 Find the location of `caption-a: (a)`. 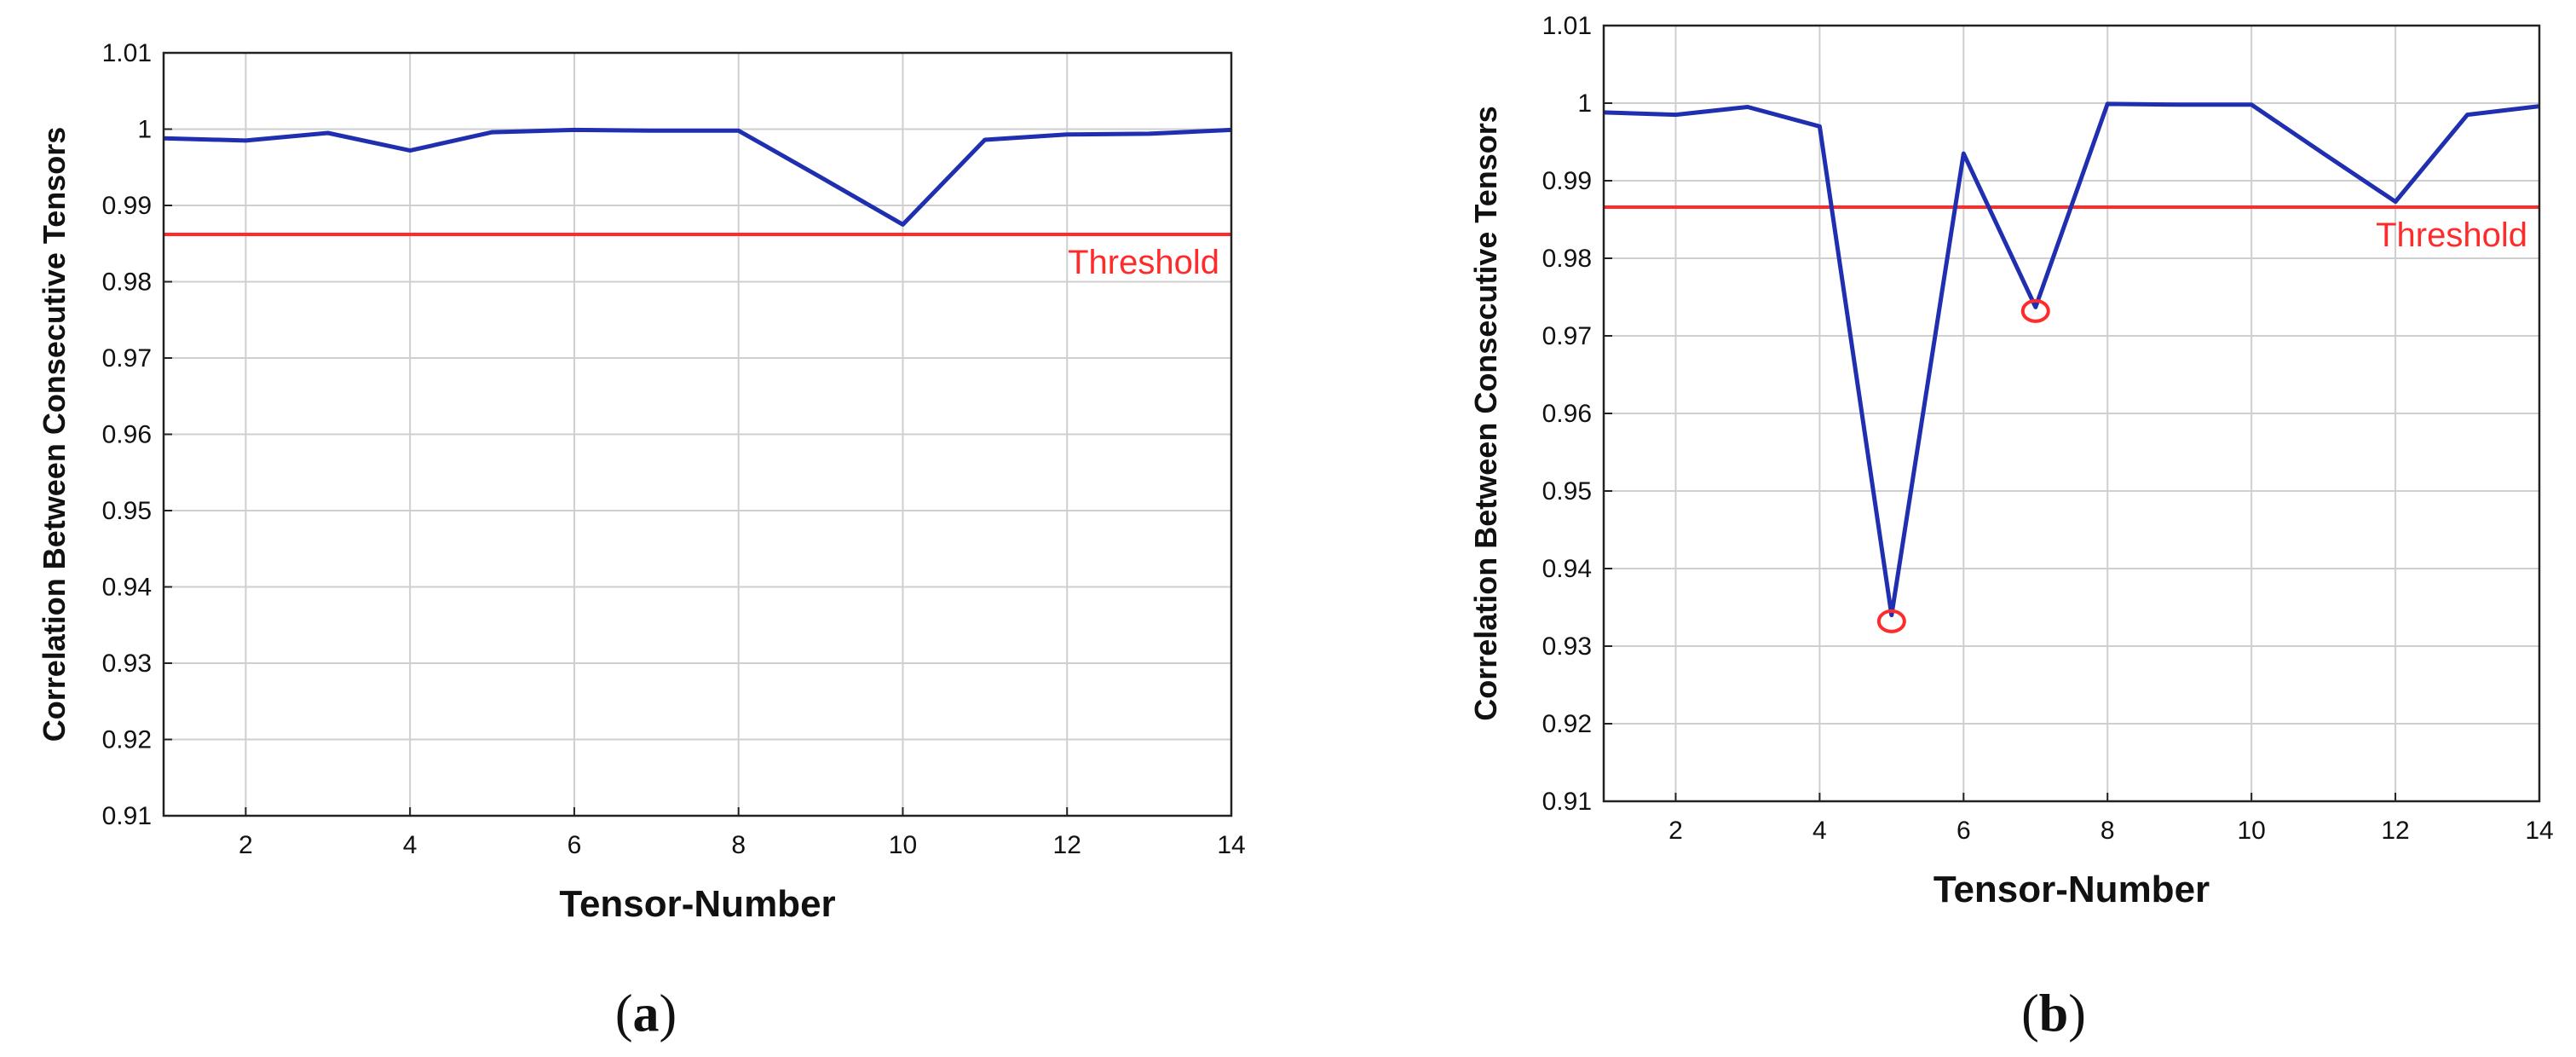

caption-a: (a) is located at coordinates (646, 1015).